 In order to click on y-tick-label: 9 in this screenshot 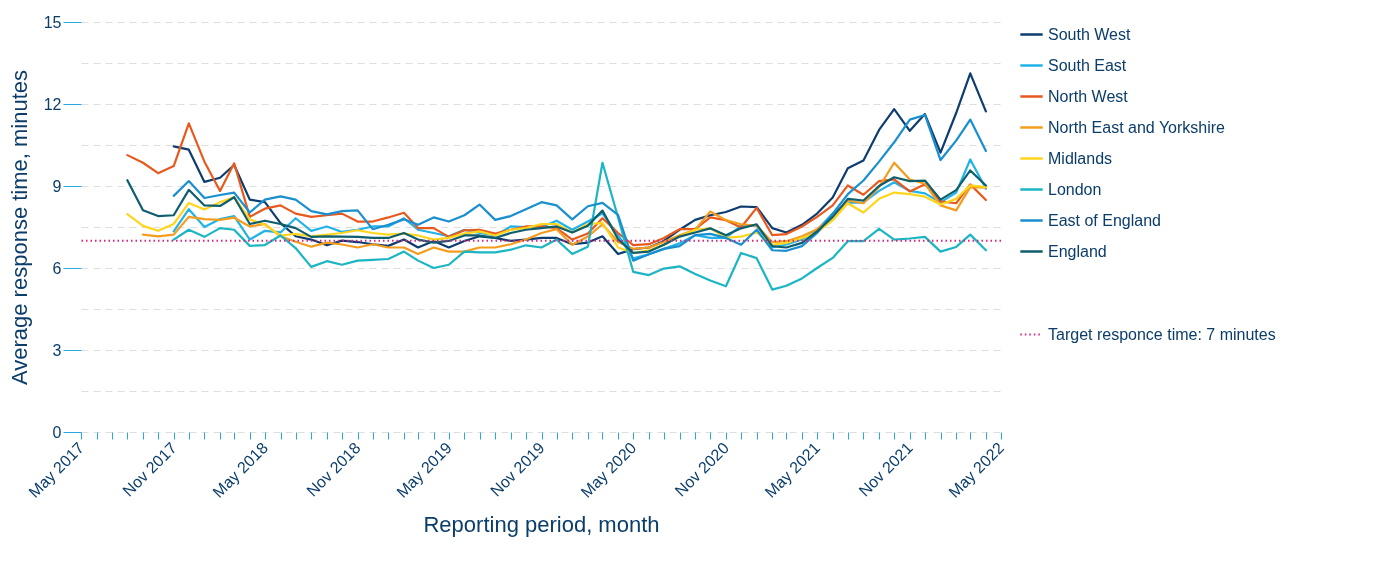, I will do `click(57, 186)`.